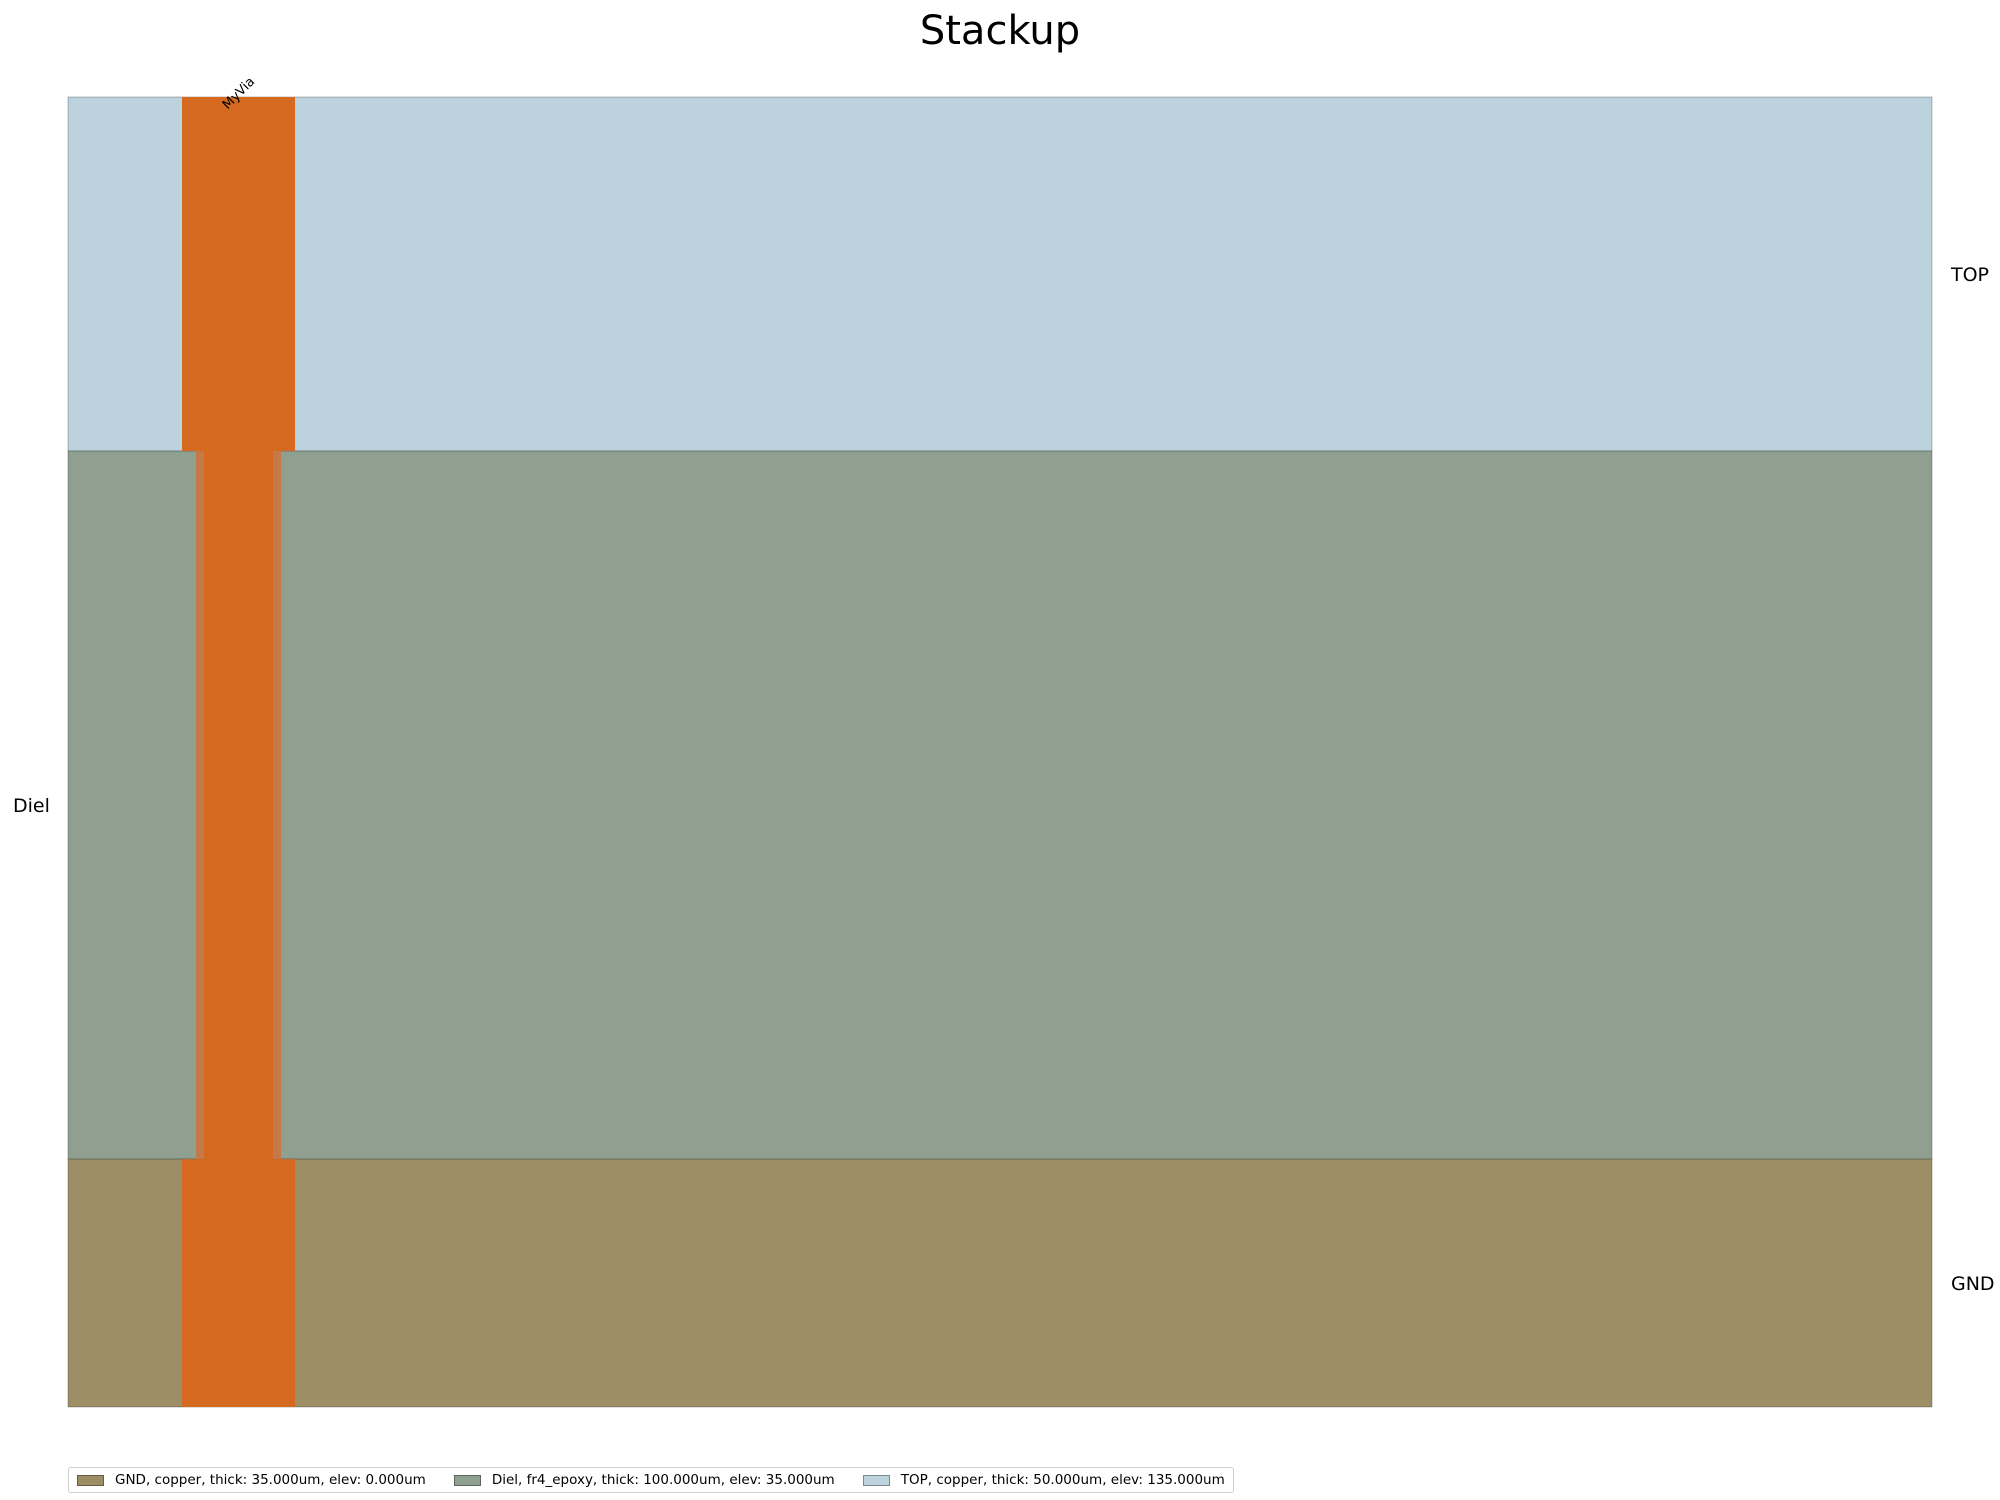 The height and width of the screenshot is (1500, 2000). Describe the element at coordinates (1000, 31) in the screenshot. I see `chart-title: Stackup` at that location.